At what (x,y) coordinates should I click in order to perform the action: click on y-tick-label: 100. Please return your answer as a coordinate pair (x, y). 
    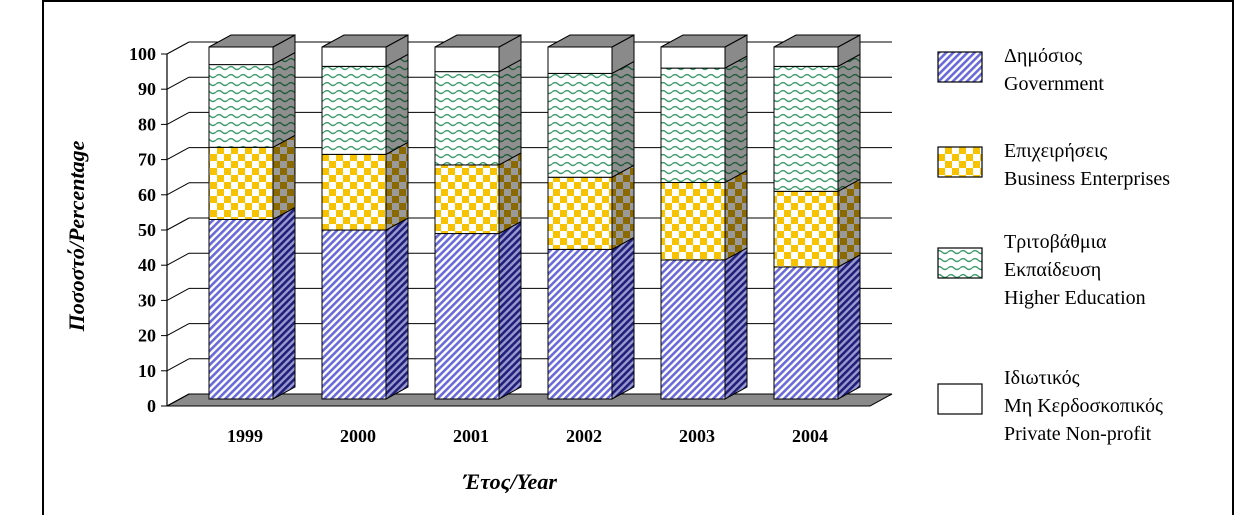
    Looking at the image, I should click on (142, 54).